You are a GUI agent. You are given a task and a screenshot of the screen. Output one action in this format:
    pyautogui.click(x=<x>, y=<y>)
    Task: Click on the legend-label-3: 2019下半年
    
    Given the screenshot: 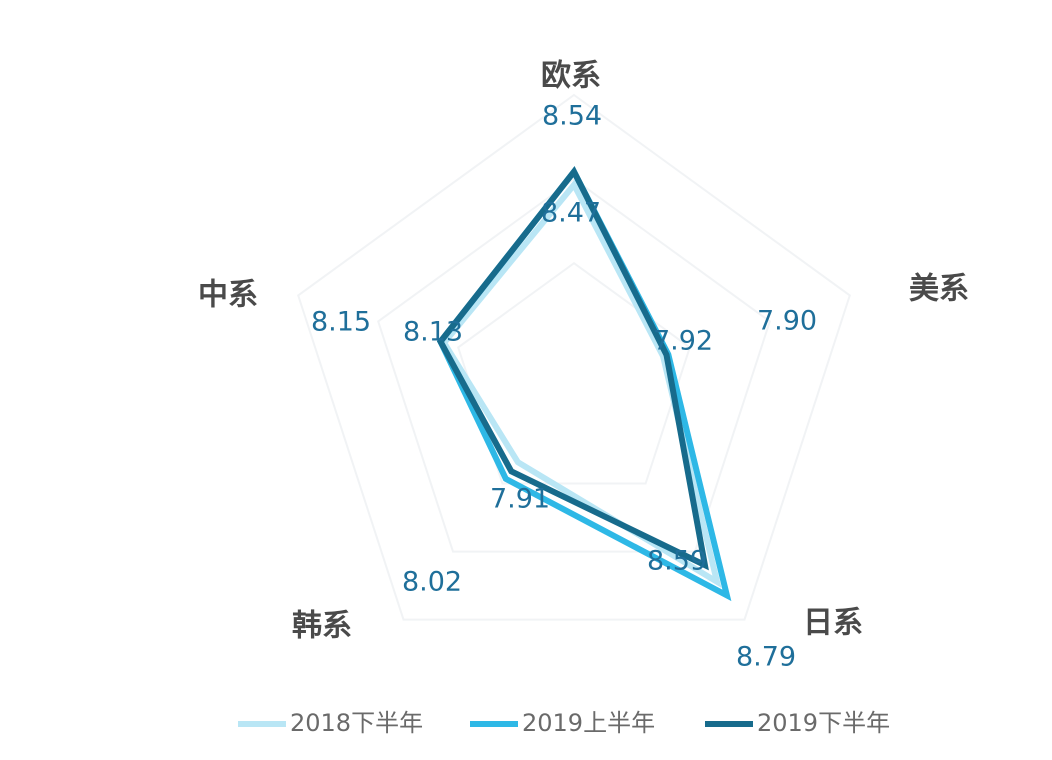 What is the action you would take?
    pyautogui.click(x=823, y=723)
    